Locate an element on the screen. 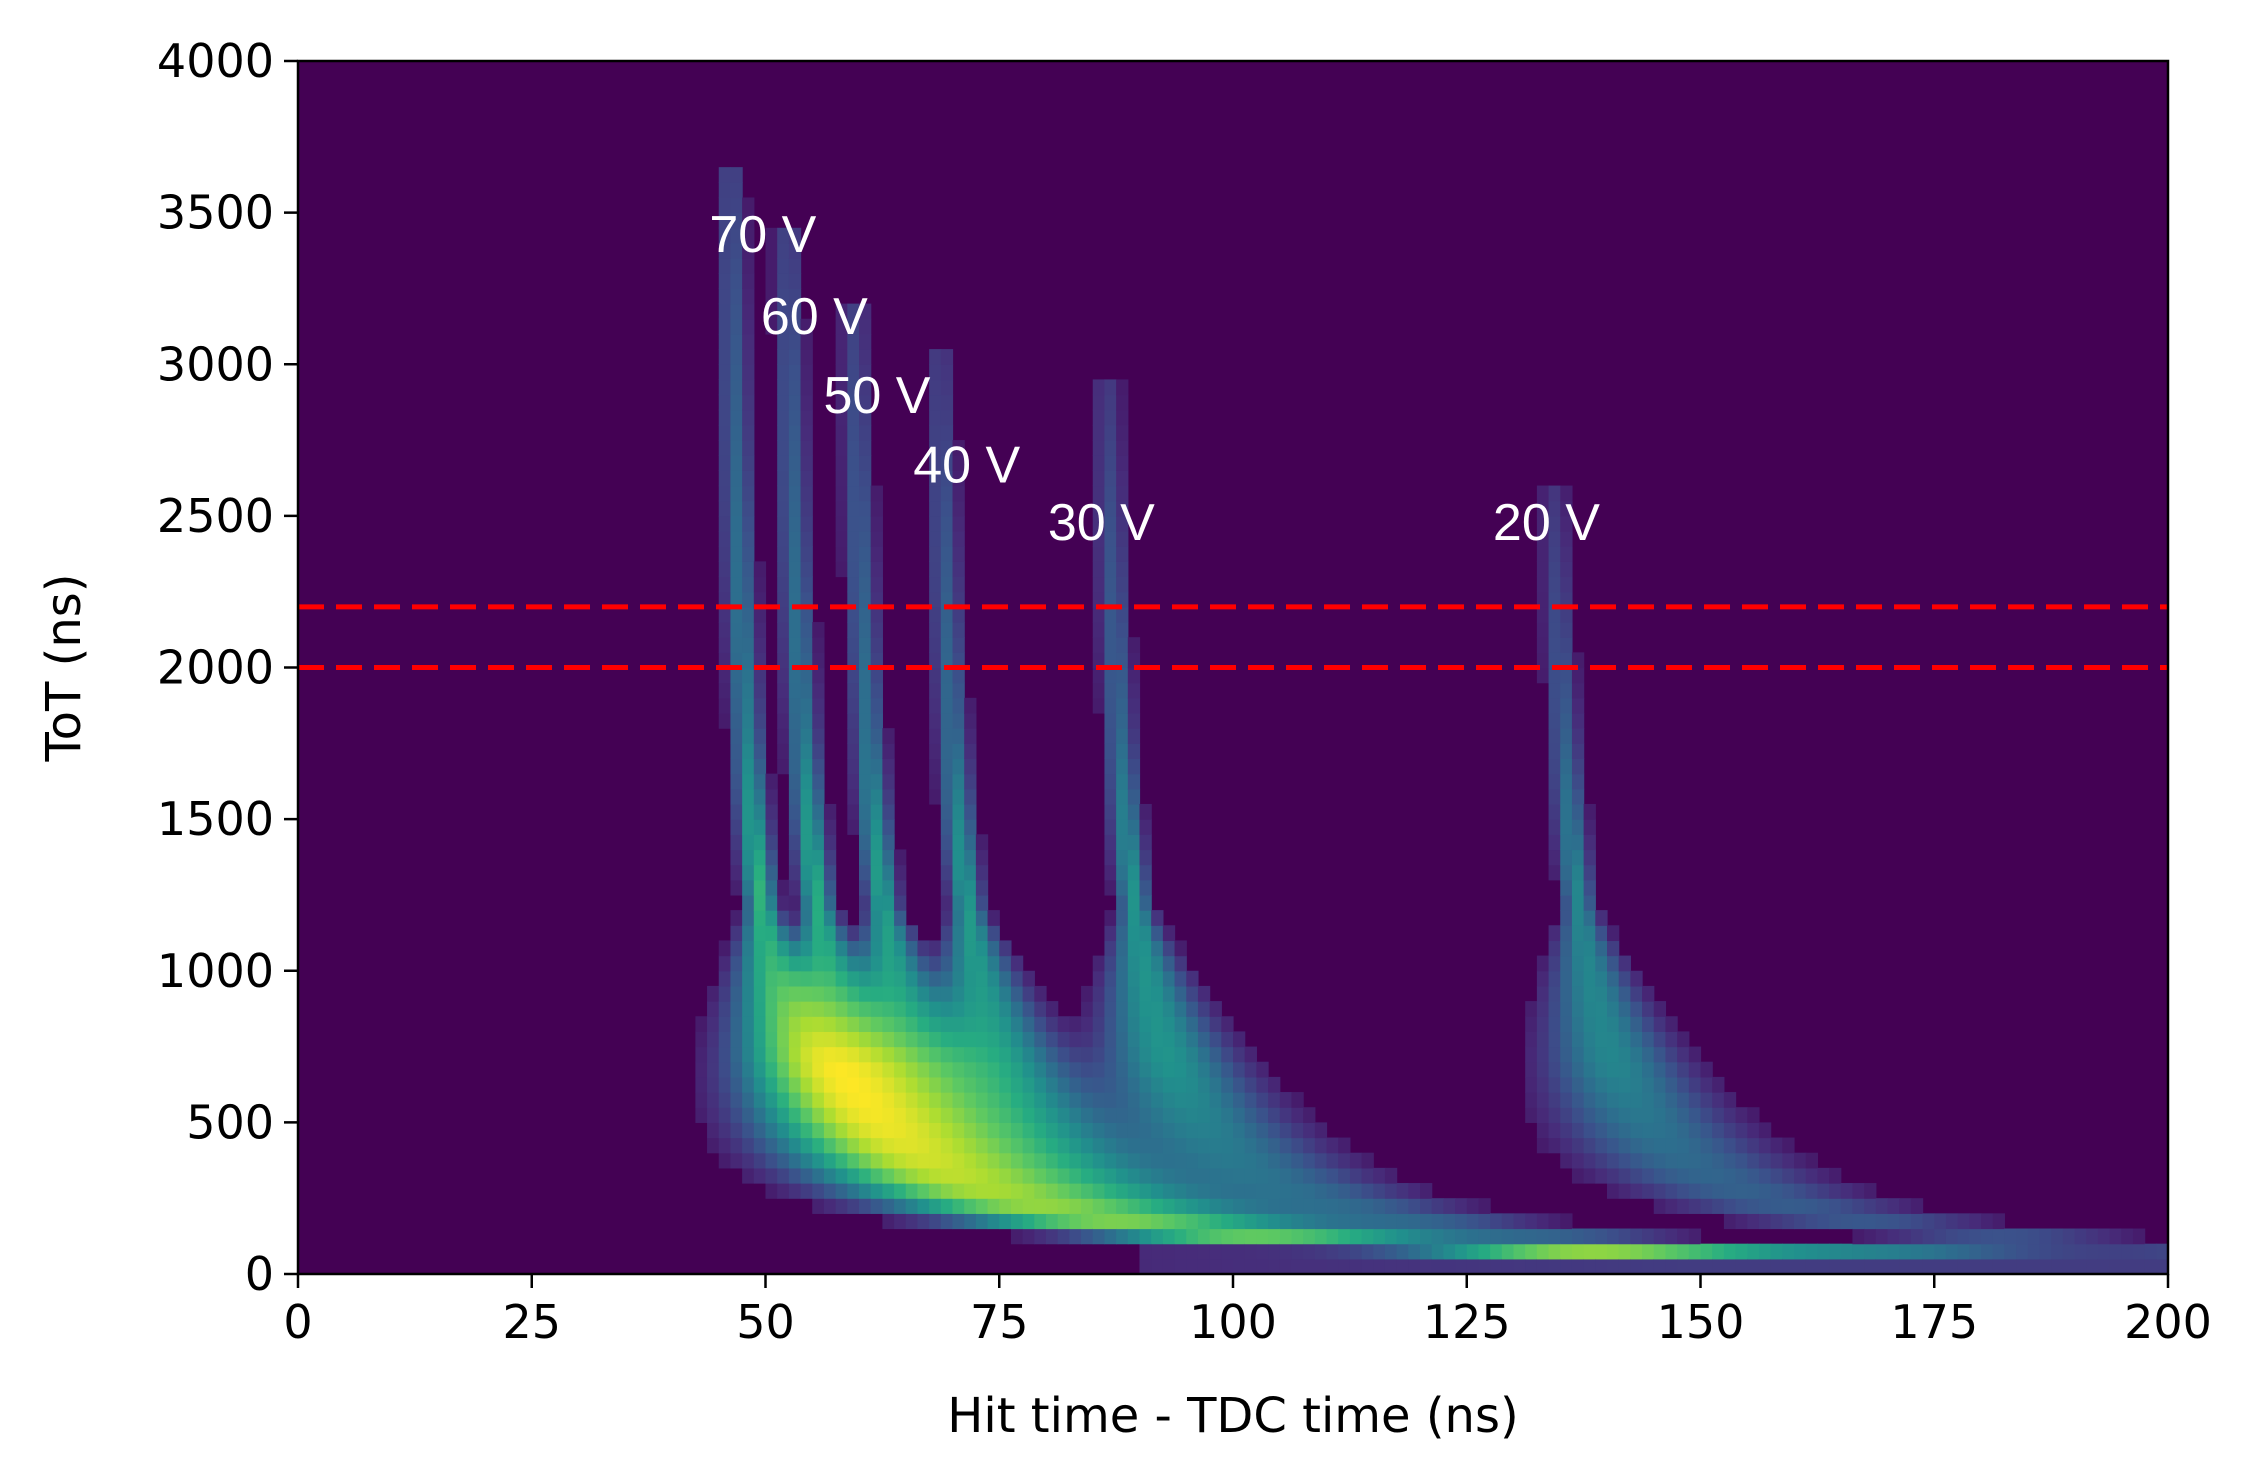 The image size is (2249, 1478). y-tick-label: 0 is located at coordinates (259, 1274).